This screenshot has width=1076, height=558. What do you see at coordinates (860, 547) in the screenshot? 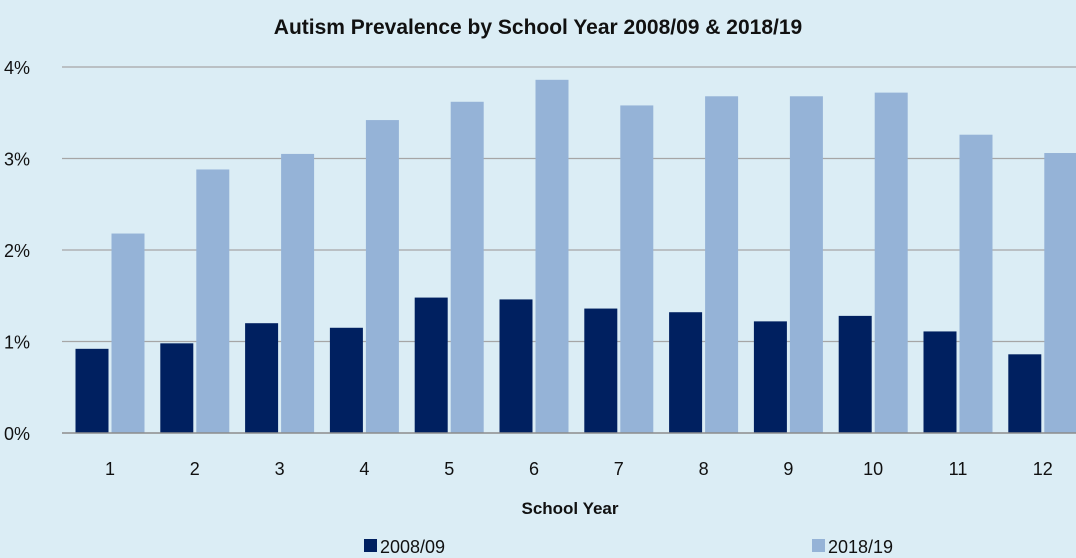
I see `legend-label: 2018/19` at bounding box center [860, 547].